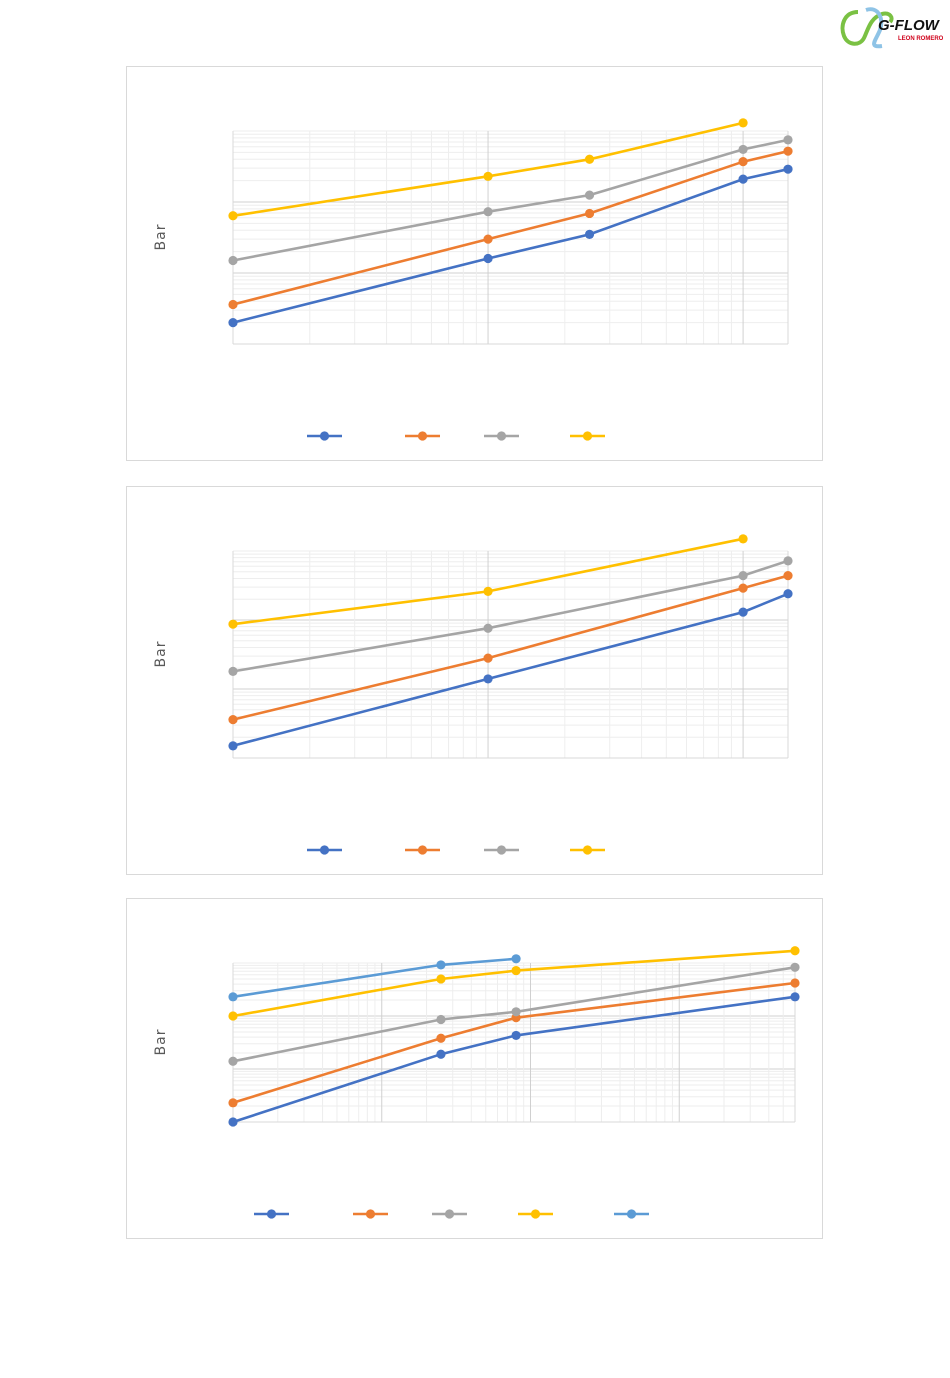 The image size is (950, 1378). What do you see at coordinates (909, 25) in the screenshot?
I see `logo-brand: G-FLOW` at bounding box center [909, 25].